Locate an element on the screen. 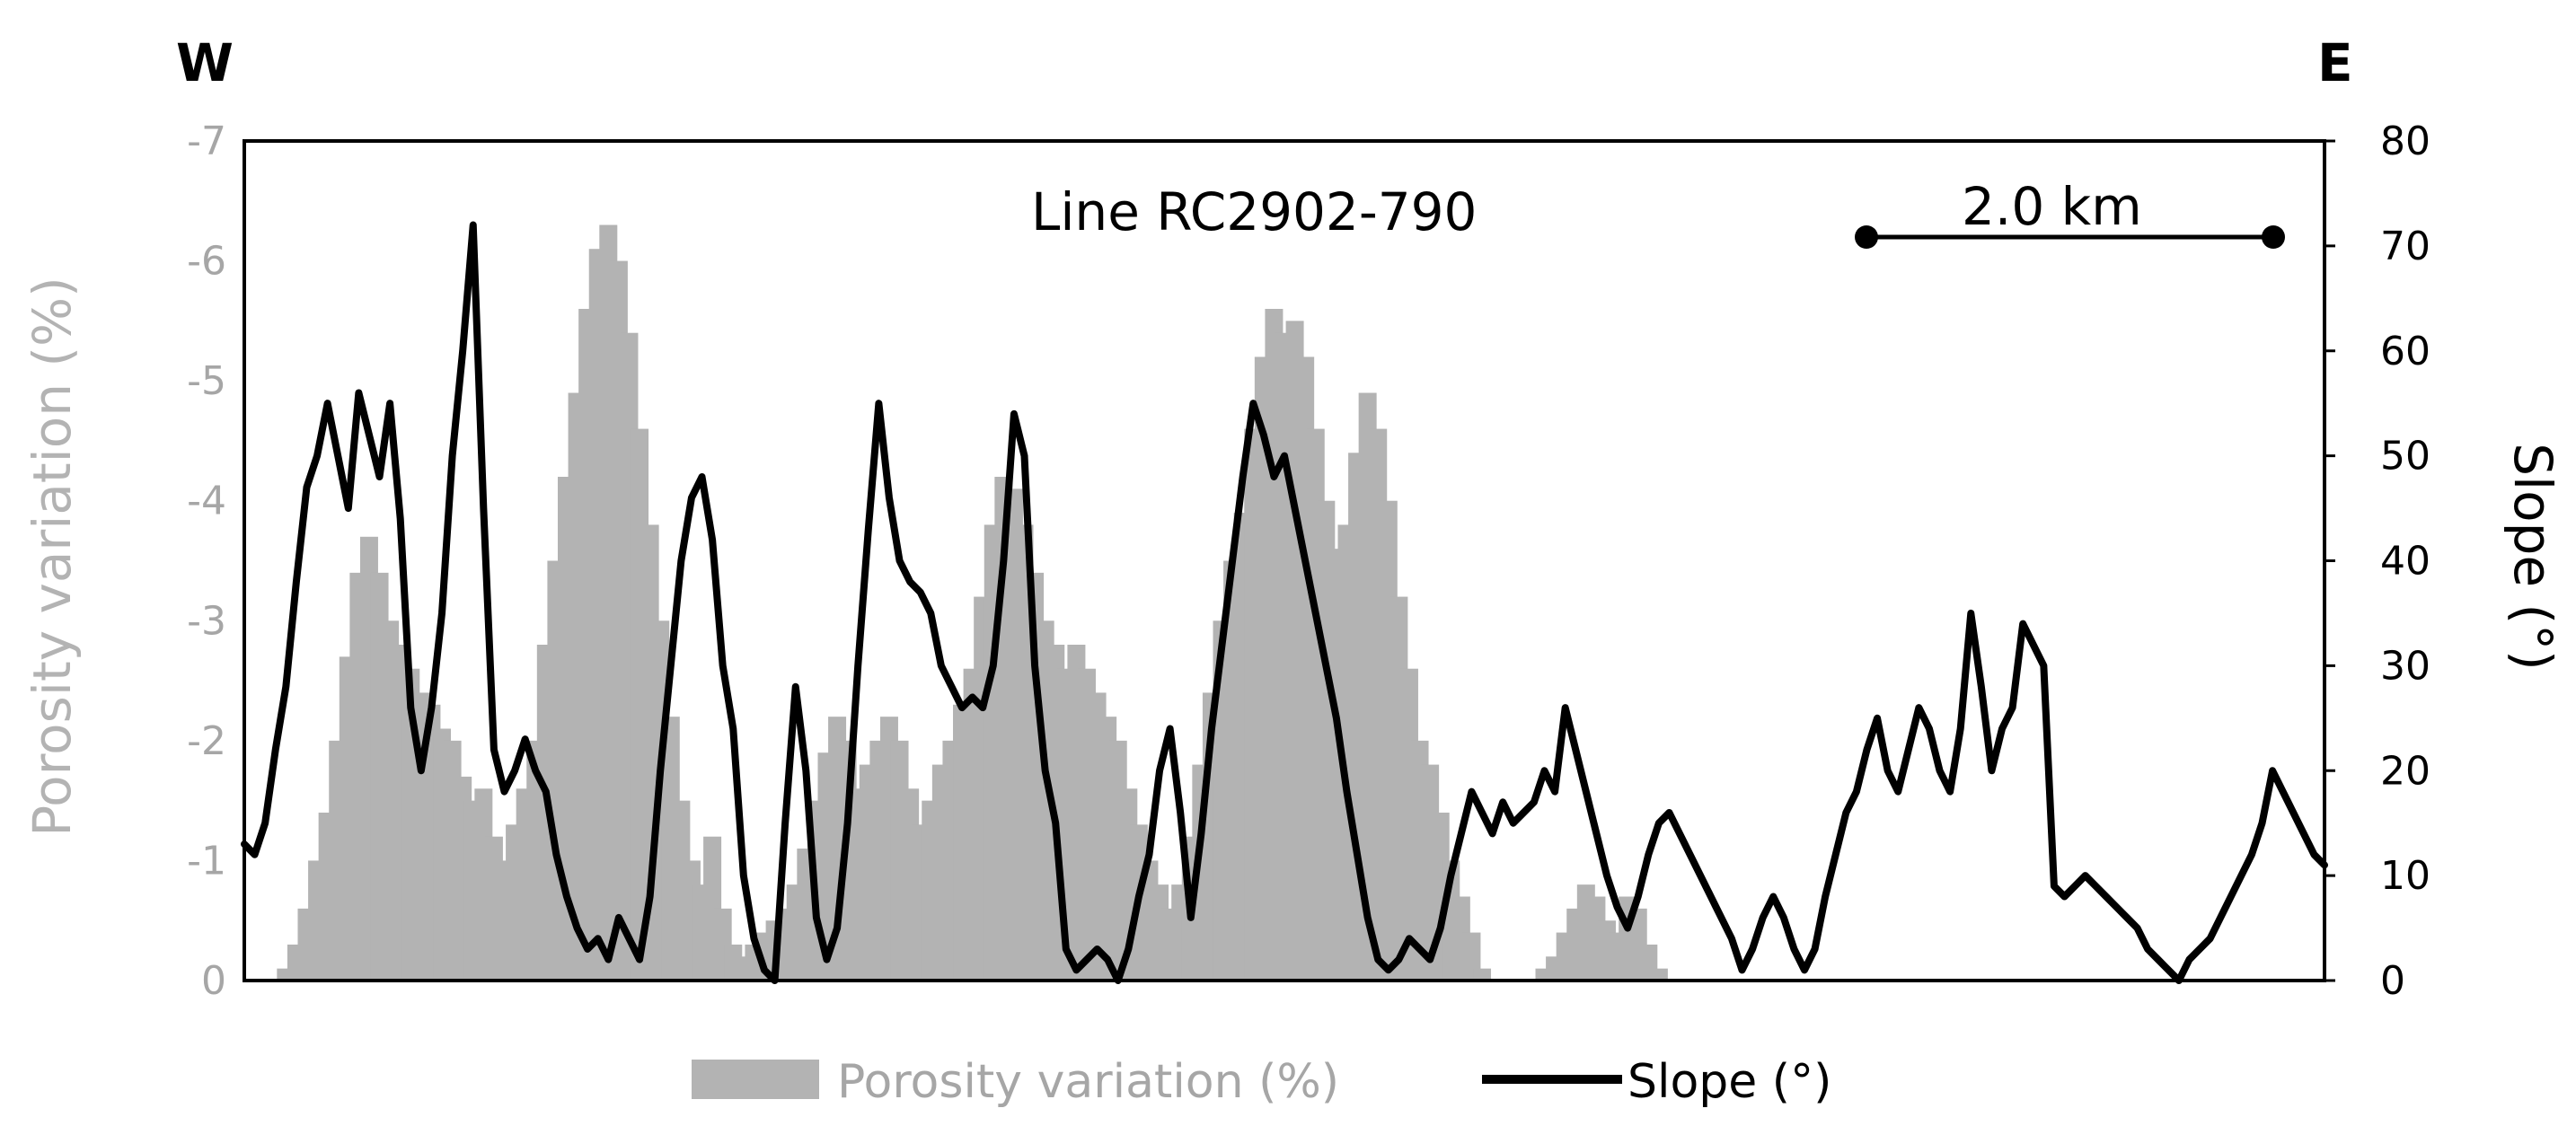  west-label: W is located at coordinates (205, 62).